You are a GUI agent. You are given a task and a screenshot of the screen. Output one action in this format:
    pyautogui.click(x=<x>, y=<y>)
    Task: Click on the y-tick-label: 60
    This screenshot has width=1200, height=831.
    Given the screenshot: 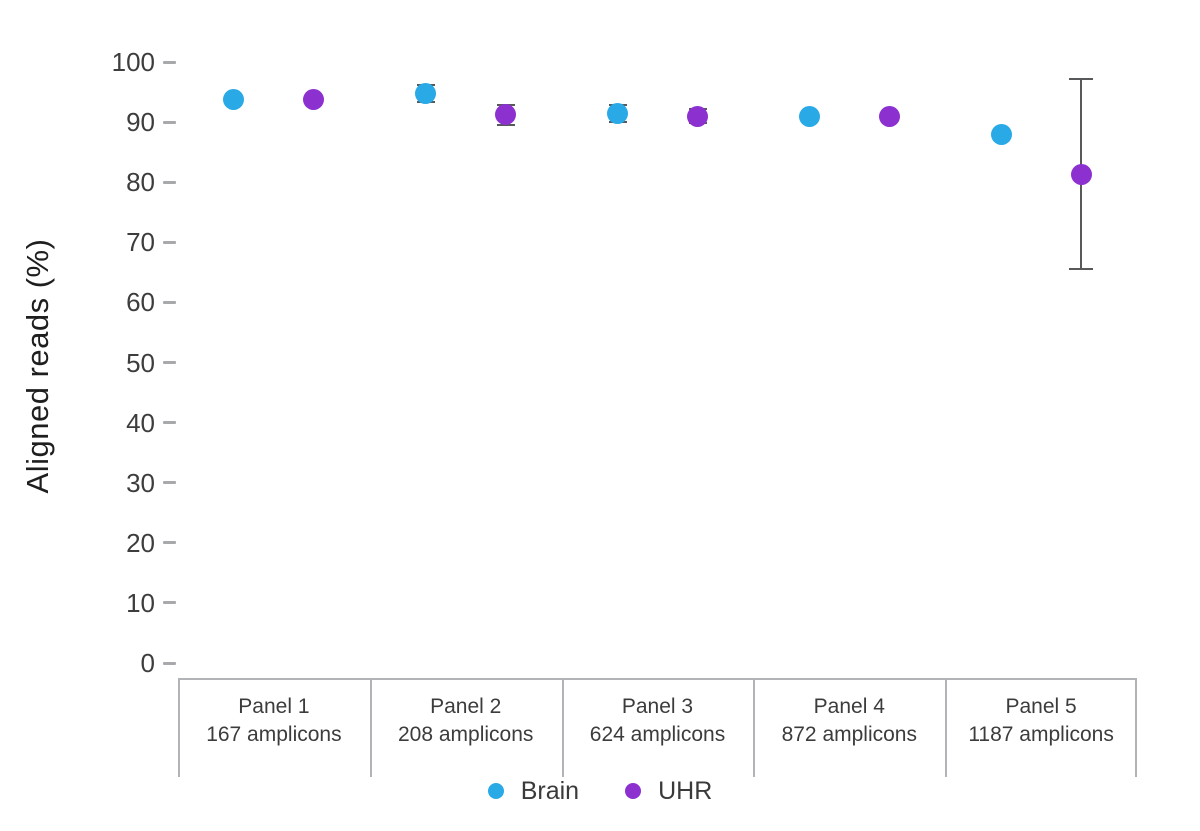 What is the action you would take?
    pyautogui.click(x=140, y=302)
    